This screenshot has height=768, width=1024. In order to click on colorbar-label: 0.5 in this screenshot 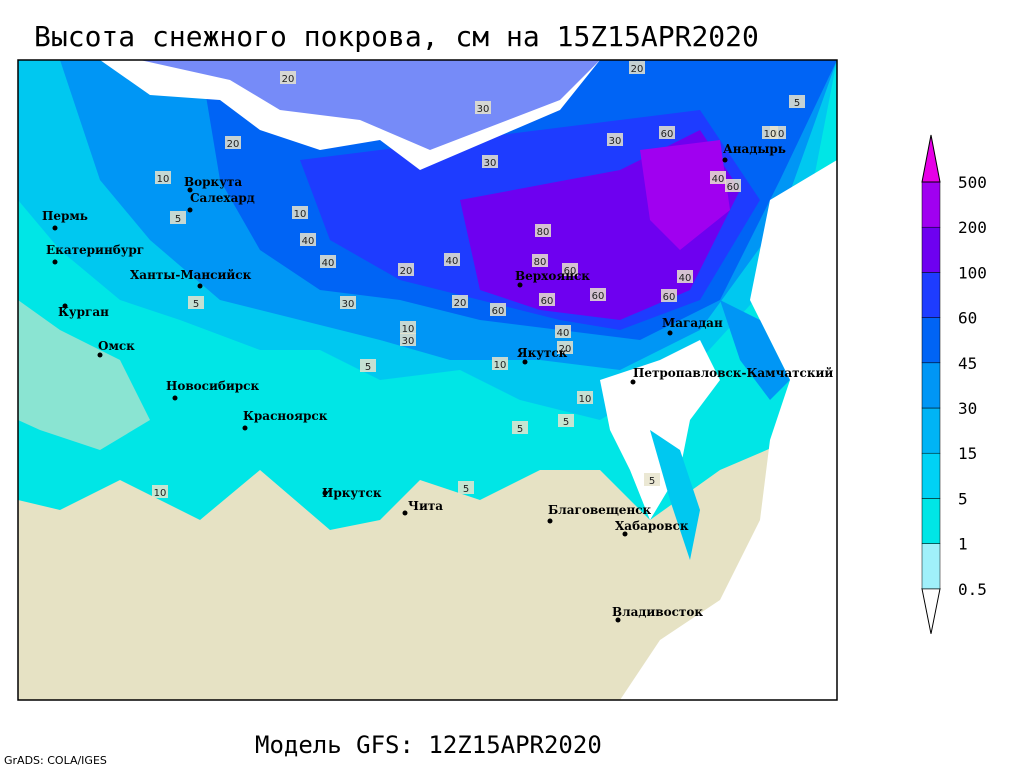, I will do `click(972, 589)`.